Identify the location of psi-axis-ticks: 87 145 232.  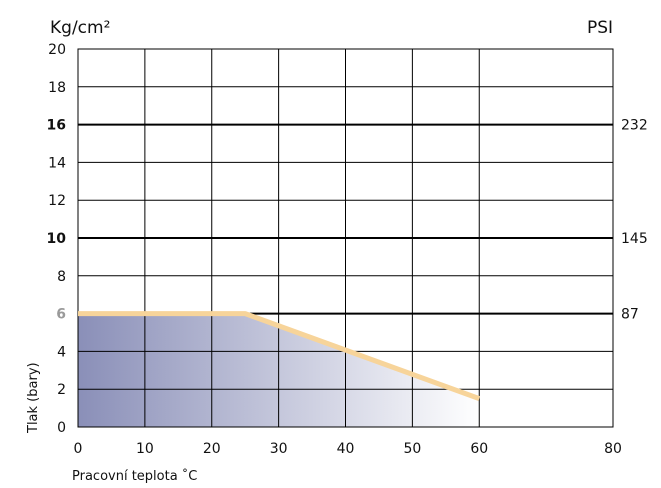
(634, 220).